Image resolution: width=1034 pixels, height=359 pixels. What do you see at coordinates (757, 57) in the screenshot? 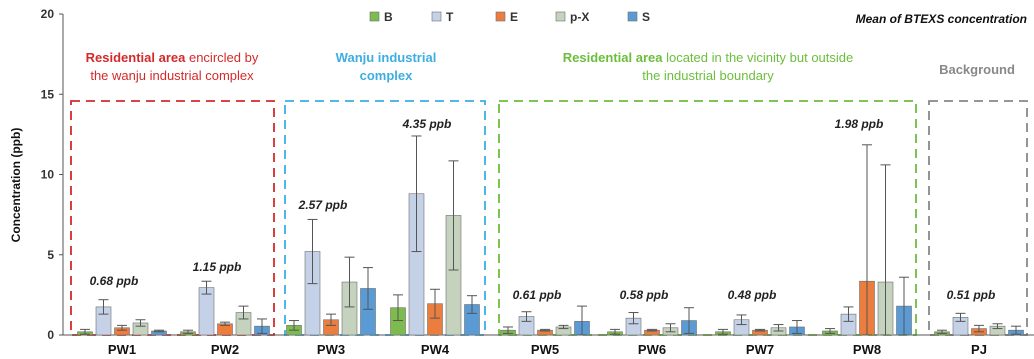
I see `region-label-rest: located in the vicinity but outside` at bounding box center [757, 57].